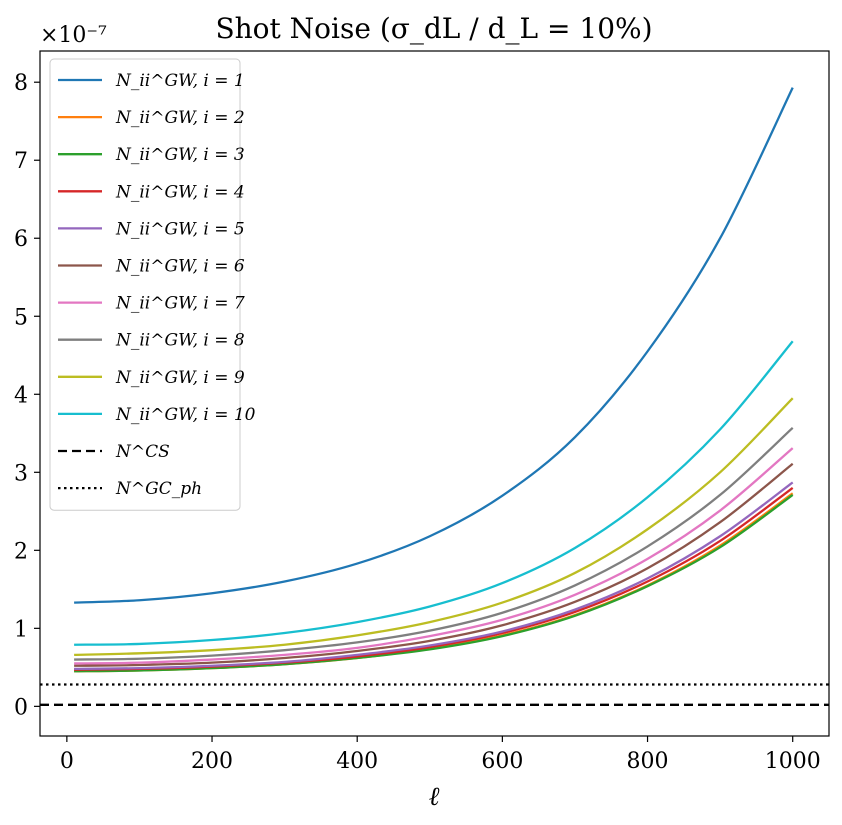 The width and height of the screenshot is (842, 825). I want to click on y-tick-label: 4, so click(21, 395).